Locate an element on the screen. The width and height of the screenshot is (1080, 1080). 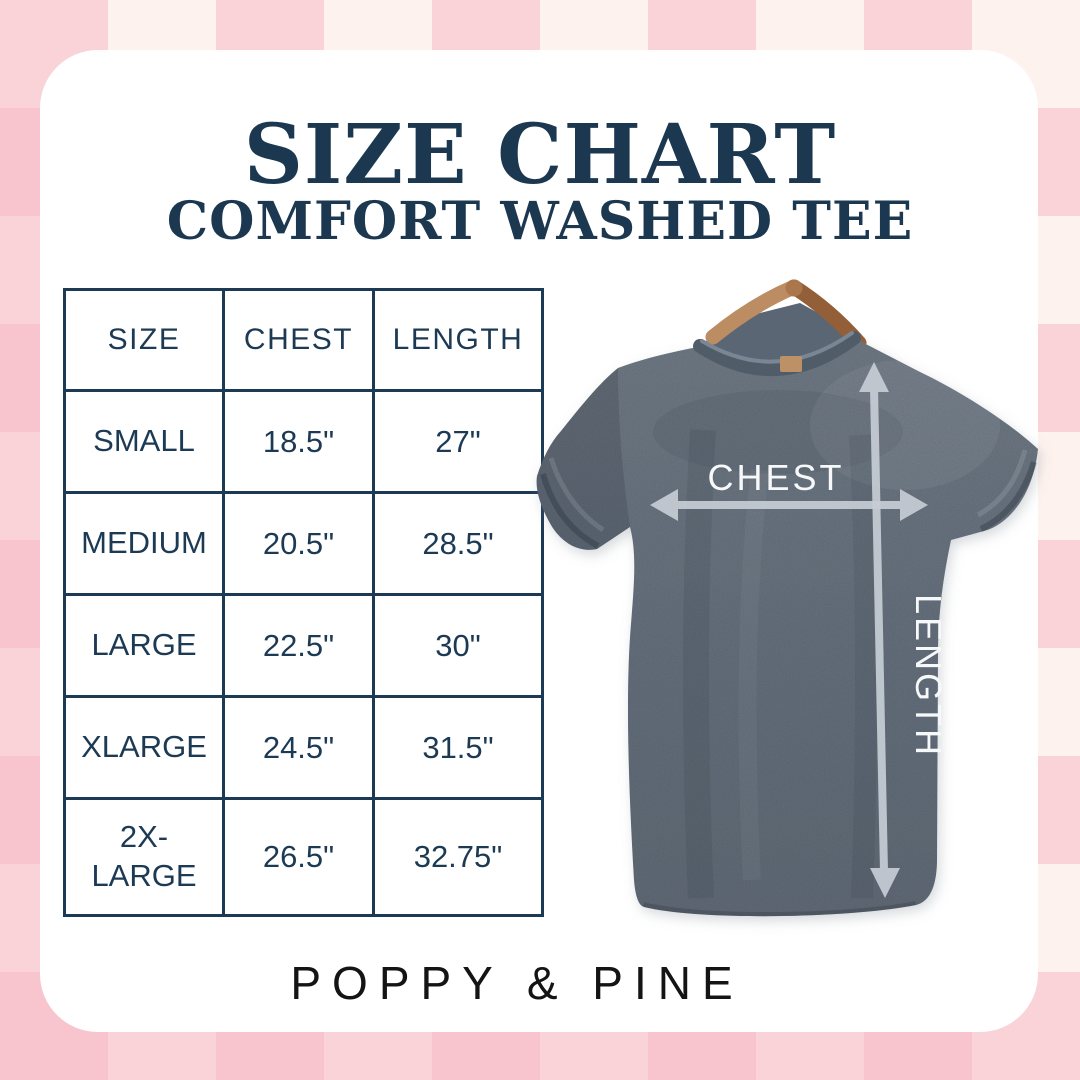
column-header-chest: CHEST is located at coordinates (298, 340).